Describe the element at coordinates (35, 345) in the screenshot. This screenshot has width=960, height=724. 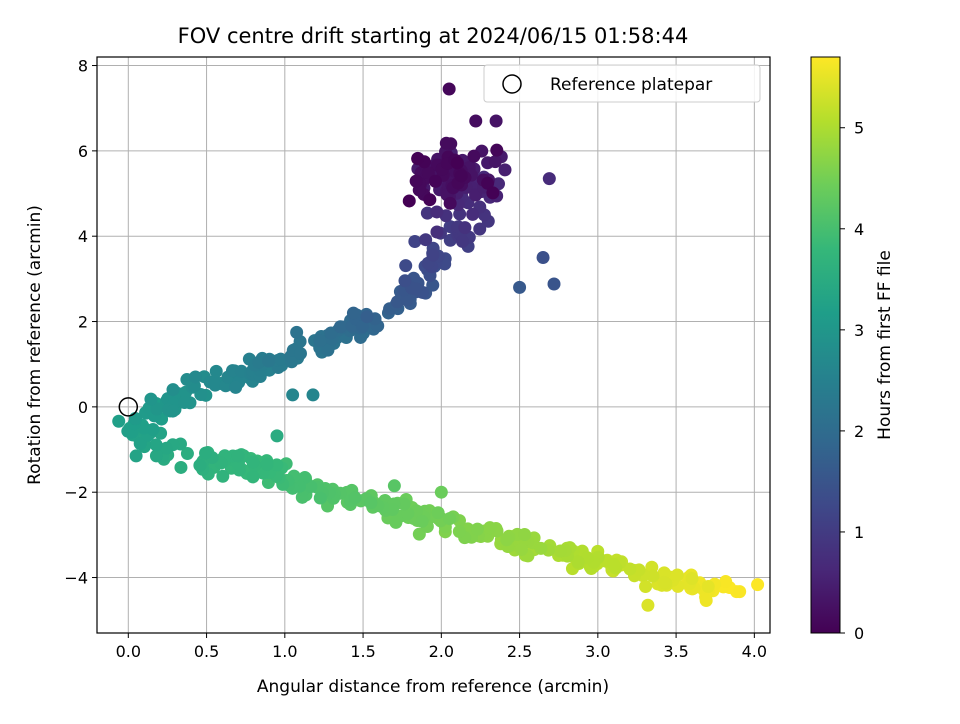
I see `y-axis-label: Rotation from reference (arcmin)` at that location.